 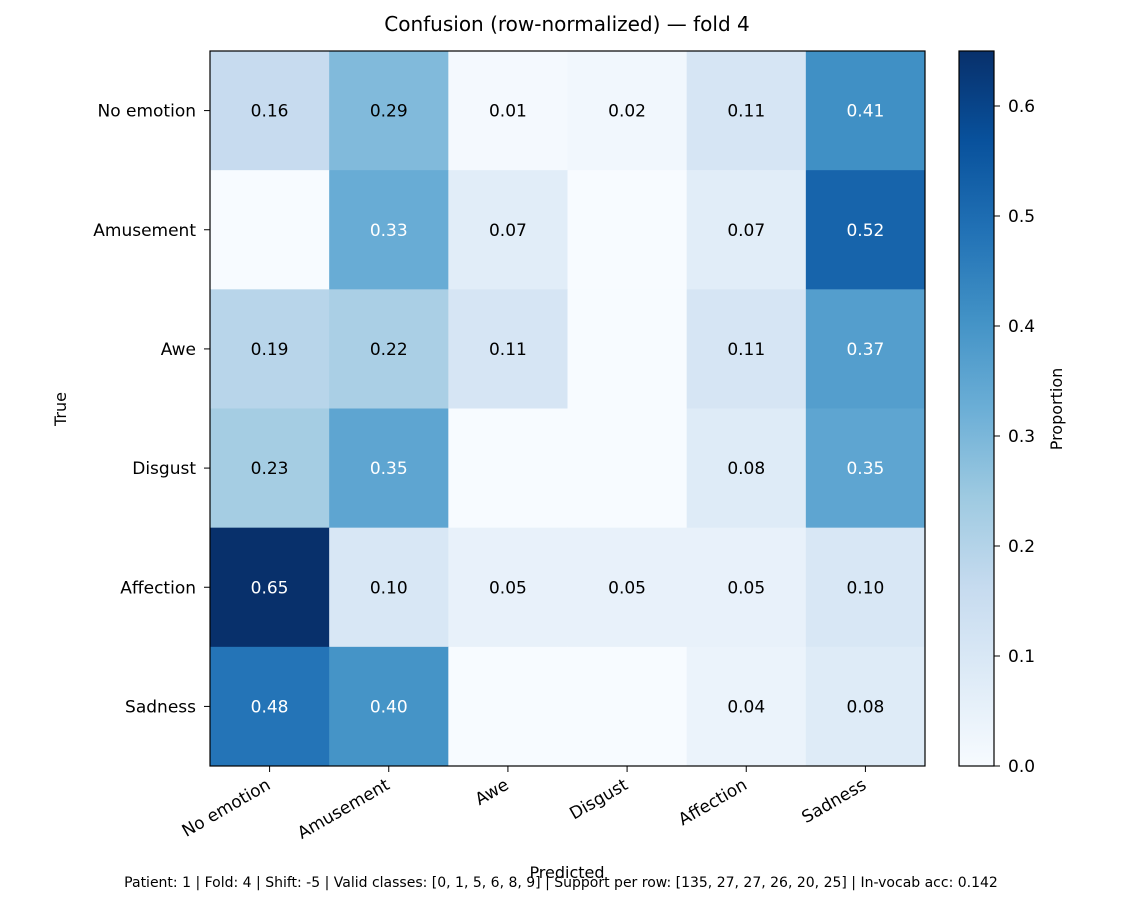 I want to click on x-tick-label: Affection, so click(x=713, y=802).